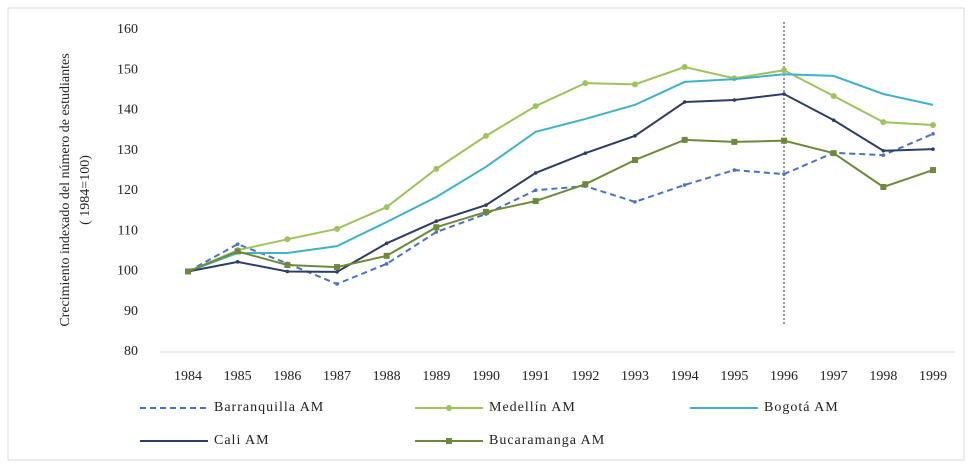 Image resolution: width=969 pixels, height=466 pixels. What do you see at coordinates (127, 190) in the screenshot?
I see `y-tick-label: 120` at bounding box center [127, 190].